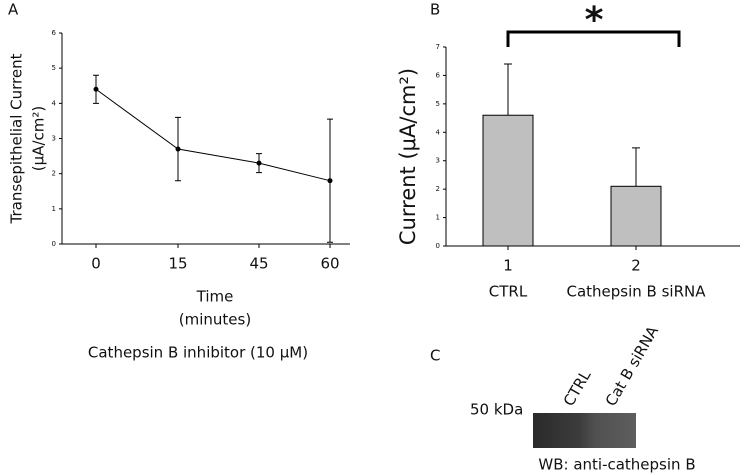  I want to click on y-tick-label: 7, so click(438, 47).